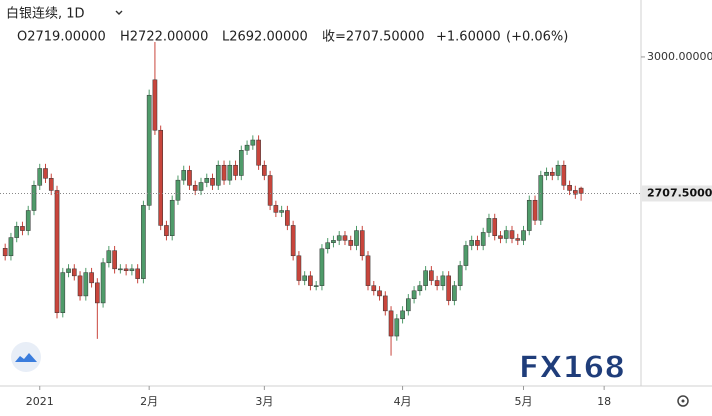 This screenshot has width=712, height=416. Describe the element at coordinates (119, 12) in the screenshot. I see `symbol-dropdown` at that location.